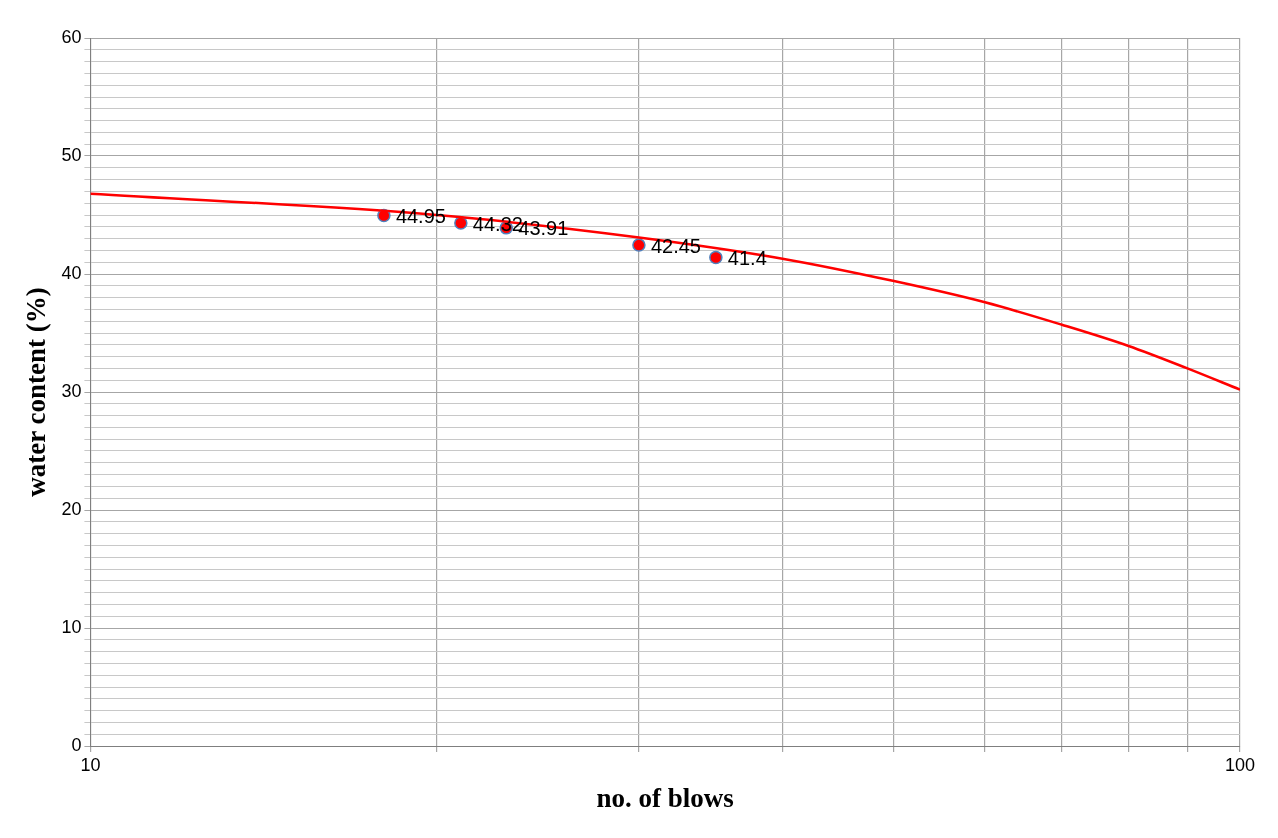  Describe the element at coordinates (71, 508) in the screenshot. I see `y-tick-label: 20` at that location.